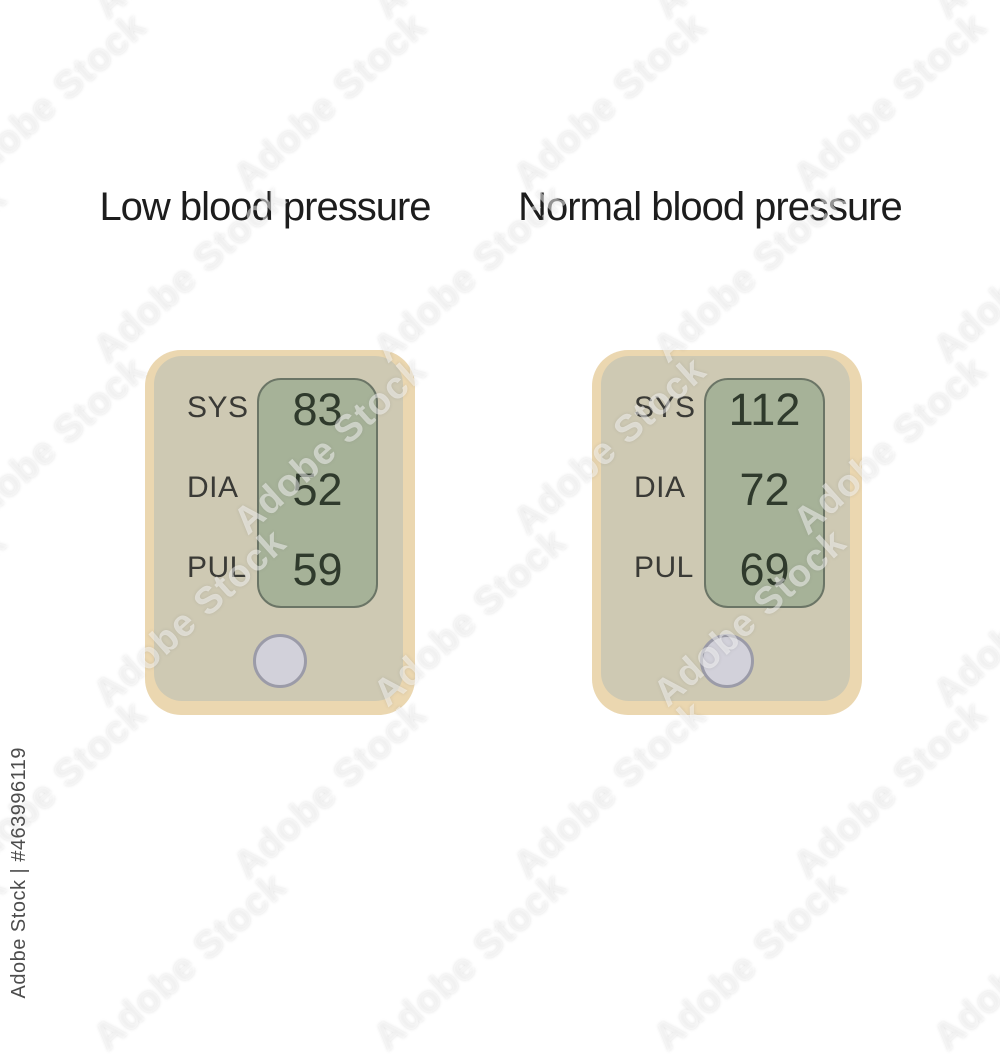 This screenshot has width=1000, height=1059. What do you see at coordinates (19, 872) in the screenshot?
I see `stock-credit-text: Adobe Stock | #463996119` at bounding box center [19, 872].